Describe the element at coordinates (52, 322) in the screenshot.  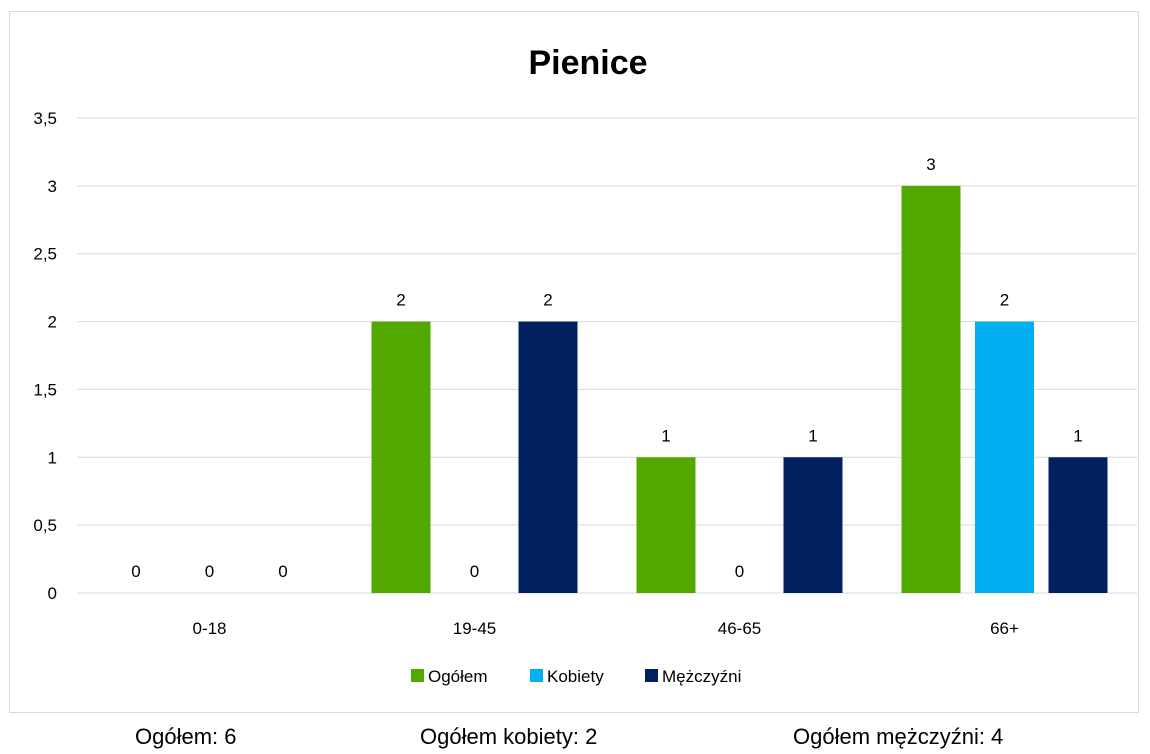
I see `y-tick-label: 2` at that location.